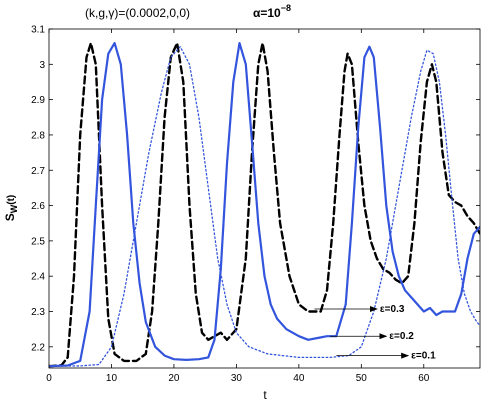 This screenshot has height=403, width=485. Describe the element at coordinates (286, 8) in the screenshot. I see `title-right-exp: −8` at that location.